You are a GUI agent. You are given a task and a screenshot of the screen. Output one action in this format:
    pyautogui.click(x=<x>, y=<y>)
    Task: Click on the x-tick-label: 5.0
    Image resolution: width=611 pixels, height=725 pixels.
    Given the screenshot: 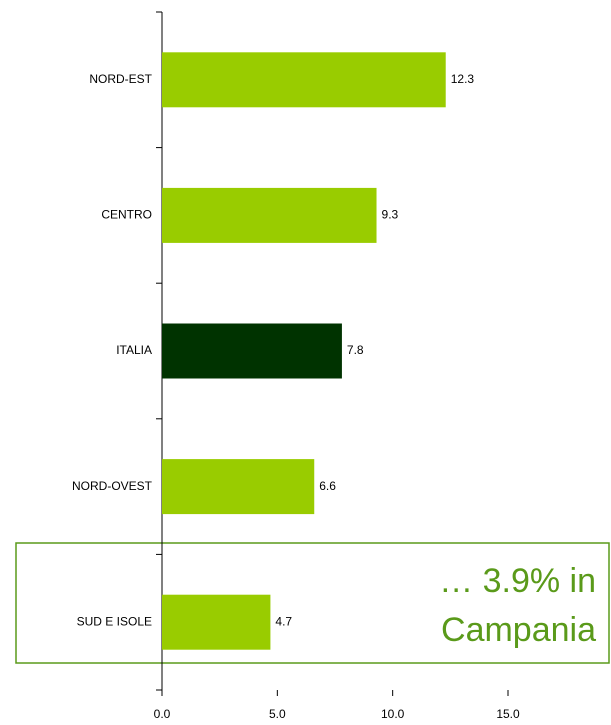 What is the action you would take?
    pyautogui.click(x=277, y=714)
    